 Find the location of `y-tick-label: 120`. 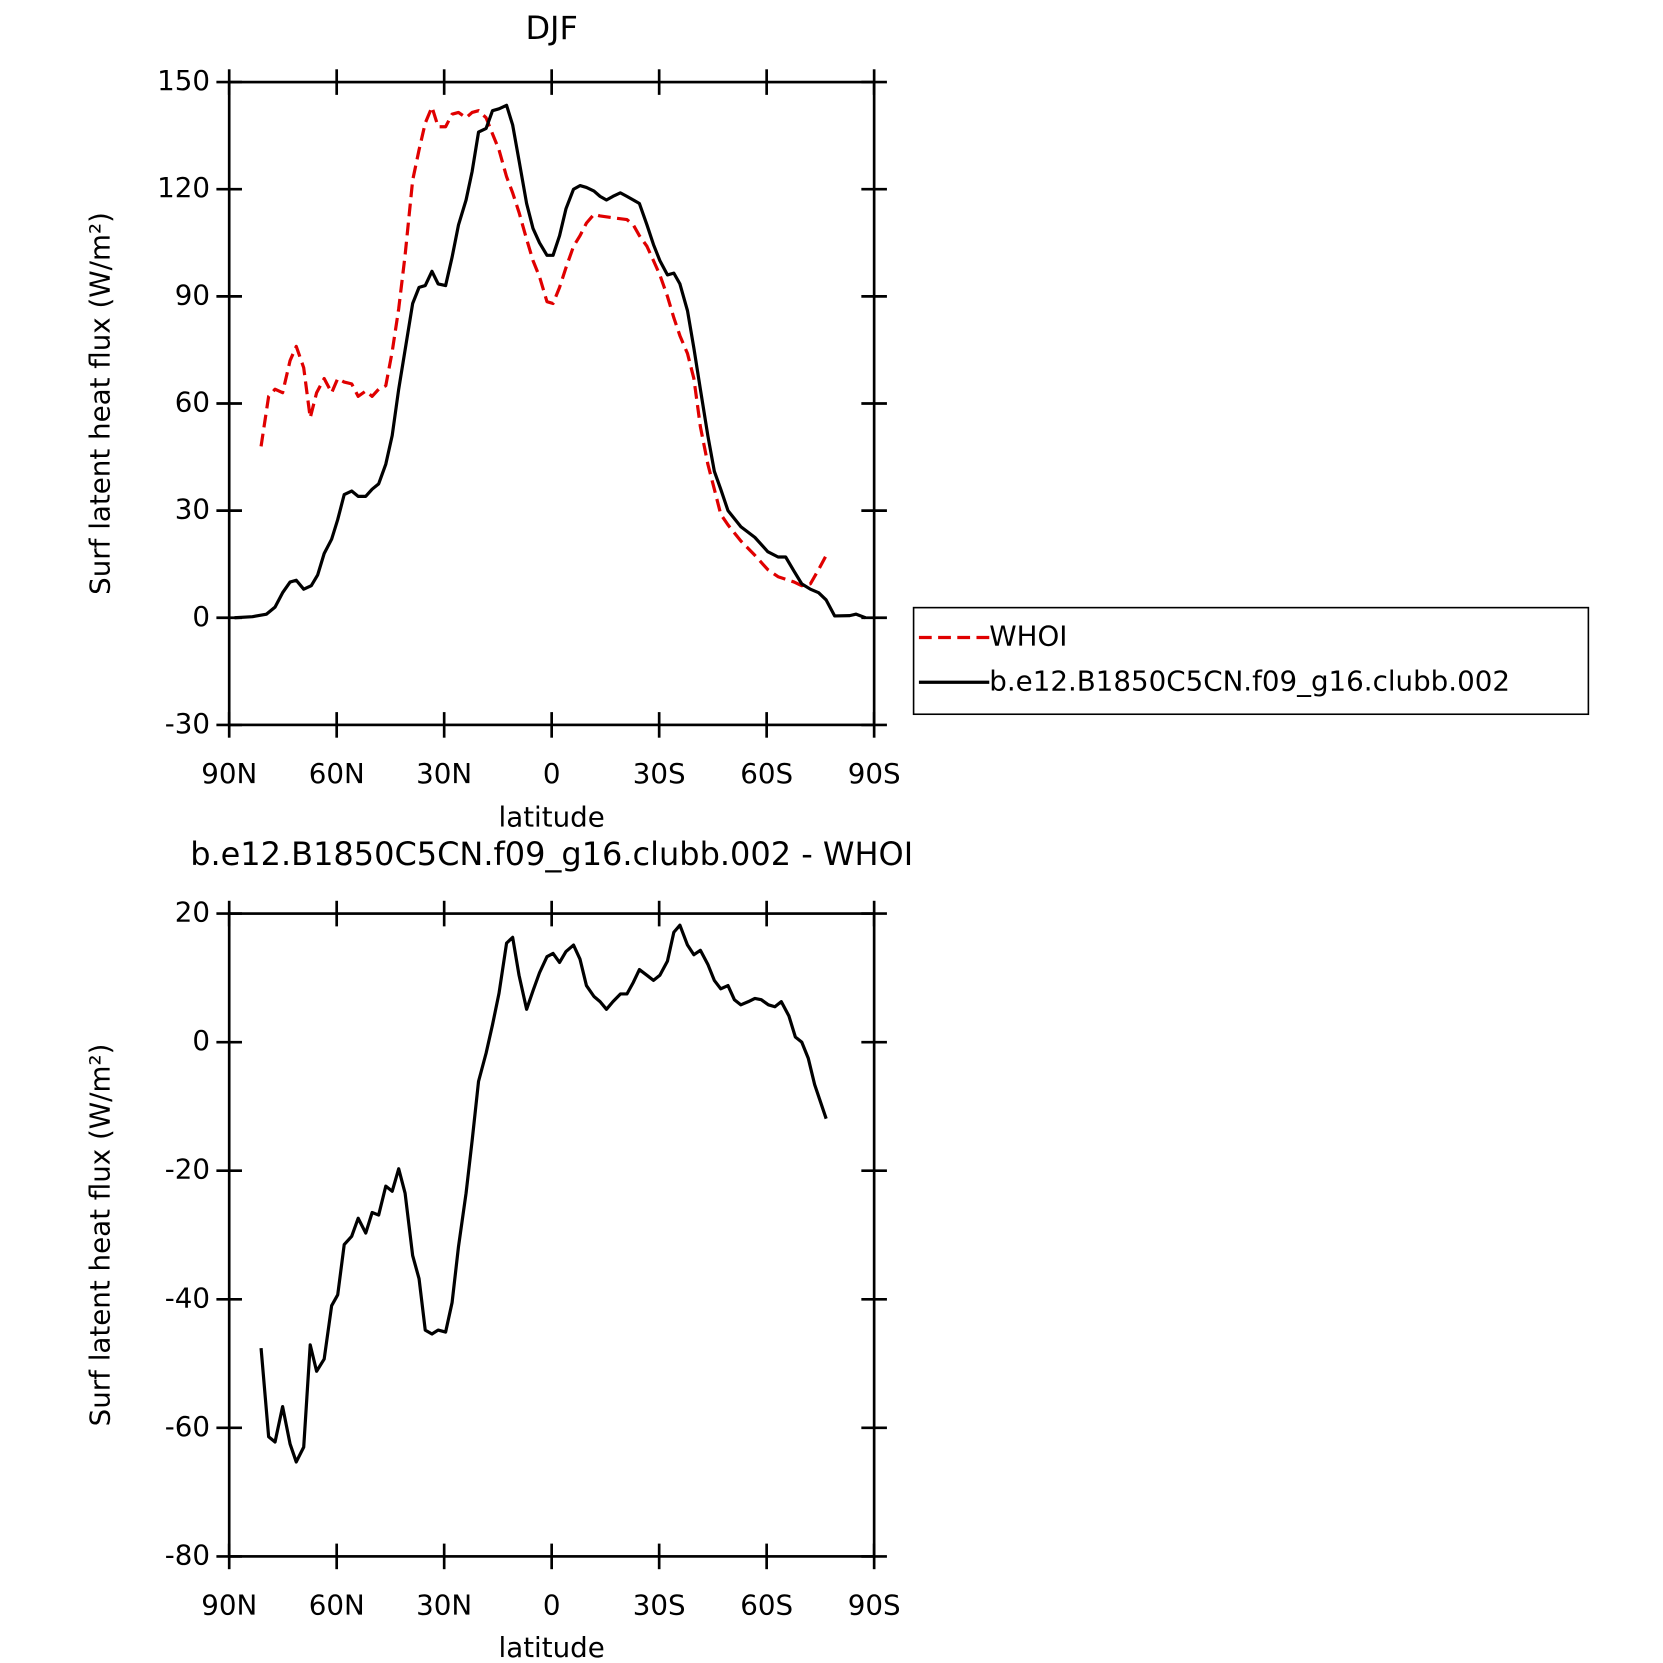

y-tick-label: 120 is located at coordinates (183, 187).